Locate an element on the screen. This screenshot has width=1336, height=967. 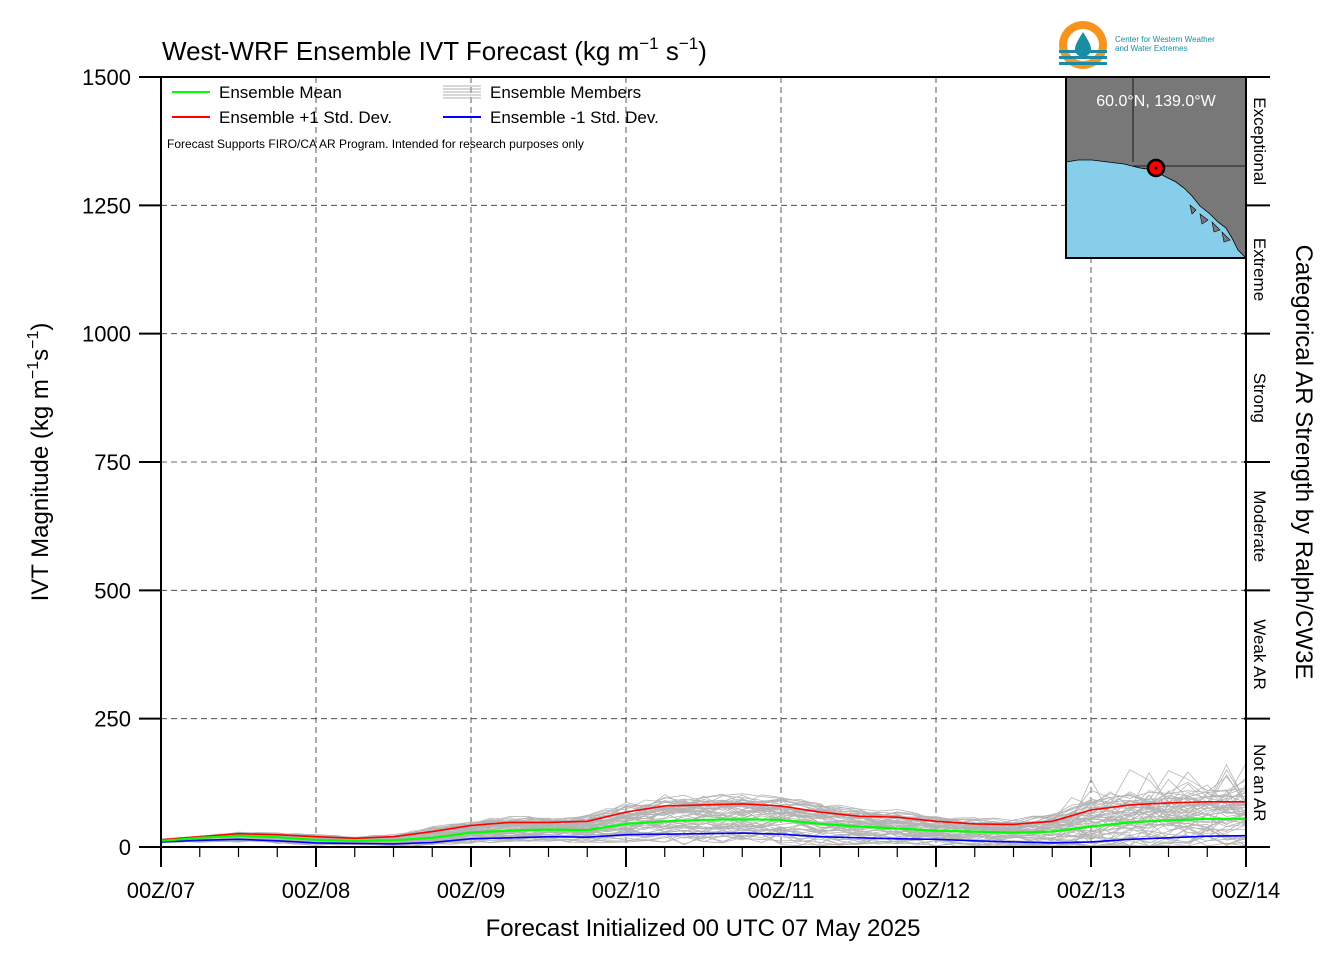
inset-map: 60.0°N, 139.0°W is located at coordinates (1156, 167).